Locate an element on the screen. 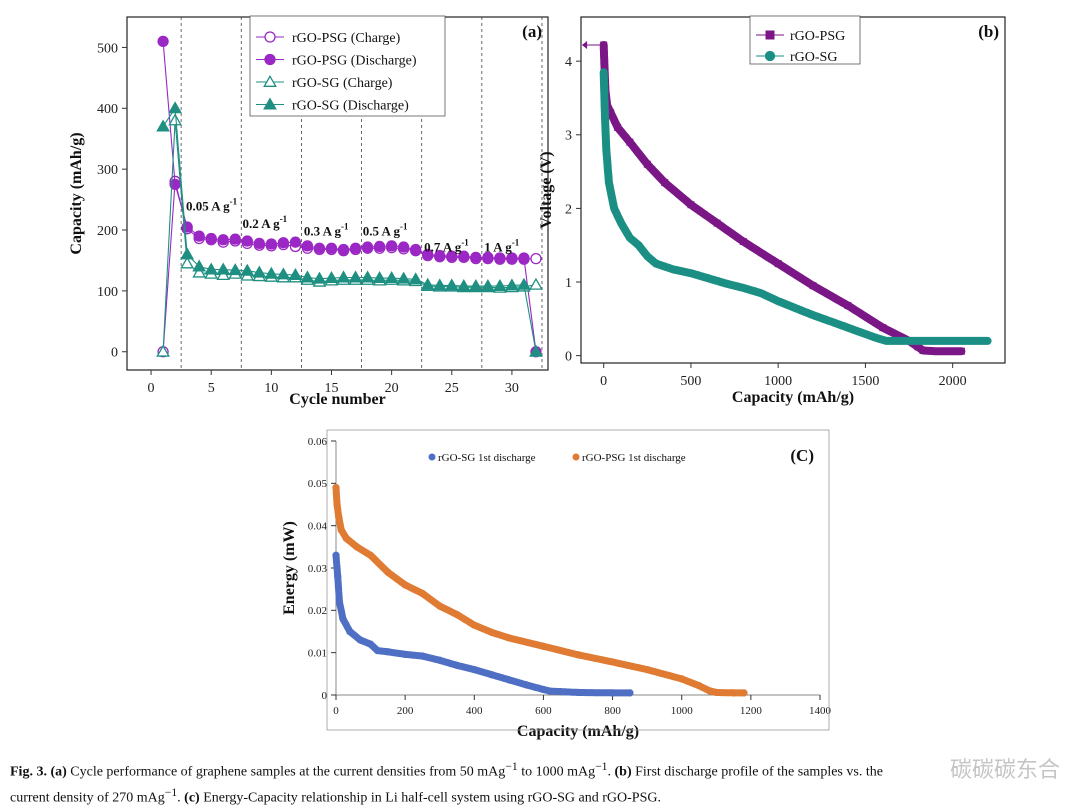 The width and height of the screenshot is (1080, 811). y-tick-label: 3 is located at coordinates (568, 136).